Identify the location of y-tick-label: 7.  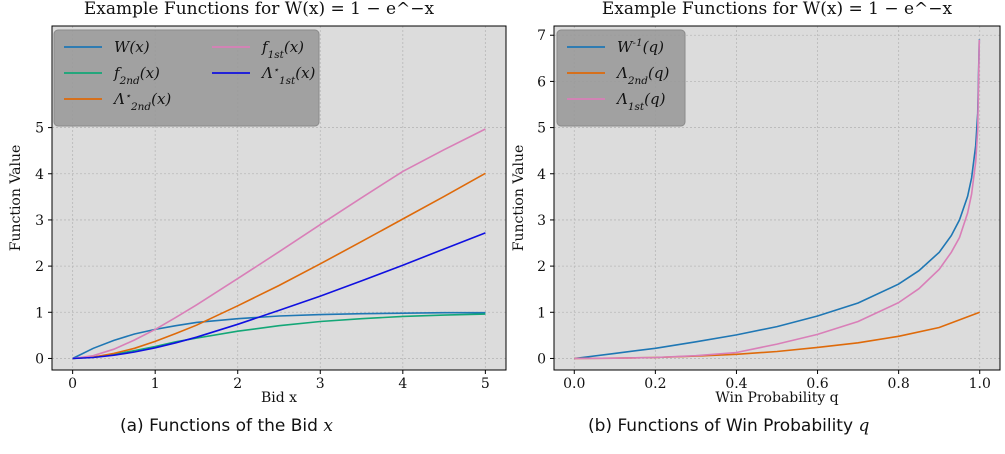
(541, 36).